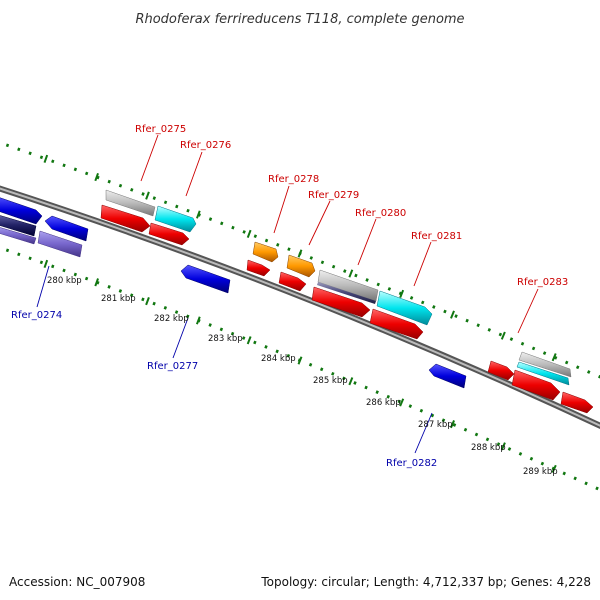  I want to click on gene-label: Rfer_0274, so click(36, 315).